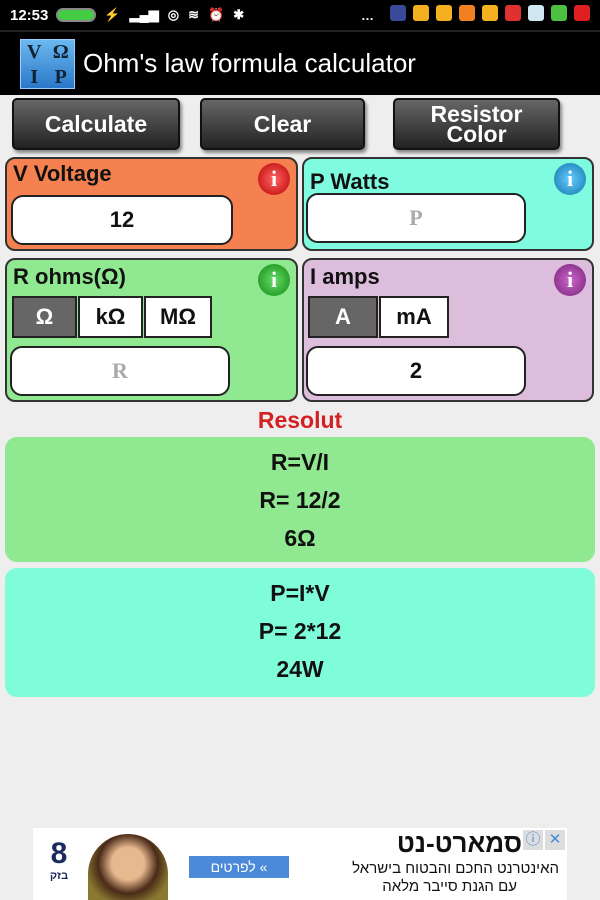 The height and width of the screenshot is (900, 600). Describe the element at coordinates (416, 218) in the screenshot. I see `watts-input: P` at that location.